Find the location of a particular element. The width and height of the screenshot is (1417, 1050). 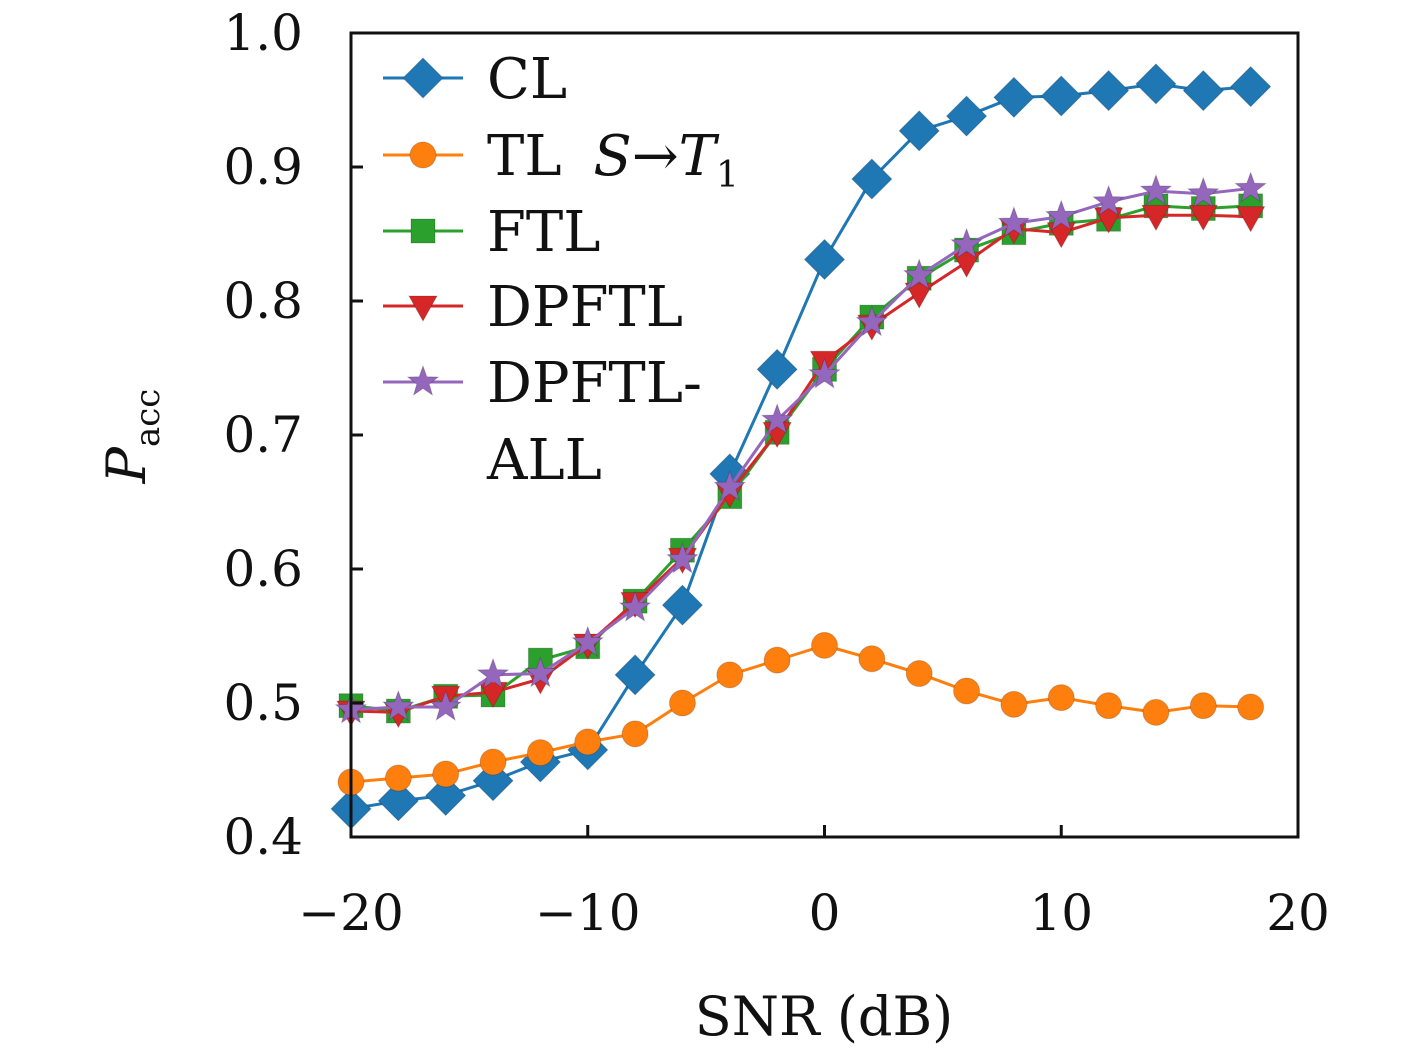

legend-entry-3: DPFTL is located at coordinates (533, 307).